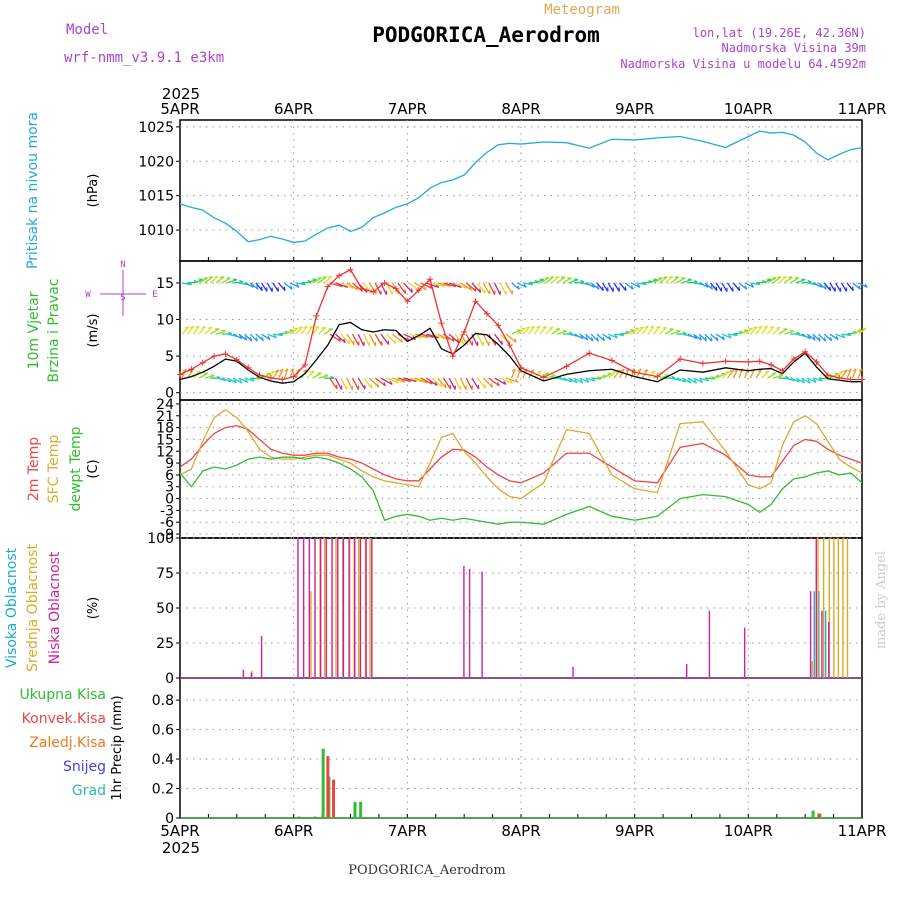  What do you see at coordinates (117, 747) in the screenshot?
I see `precip-unit-label: 1hr Precip (mm)` at bounding box center [117, 747].